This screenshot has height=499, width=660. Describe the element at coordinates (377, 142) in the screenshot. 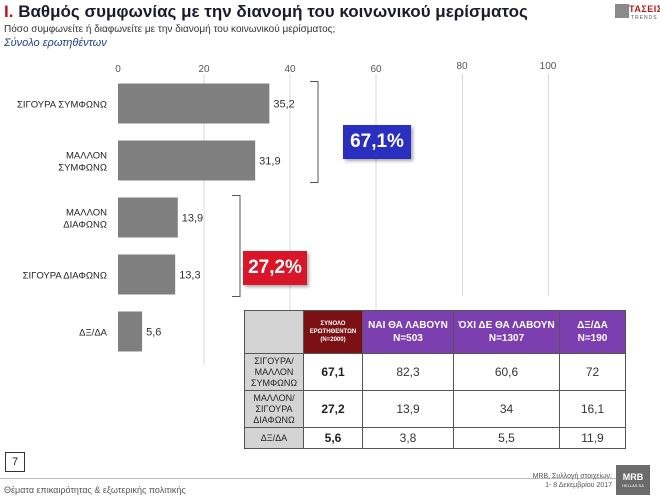

I see `agree-total-badge: 67,1%` at that location.